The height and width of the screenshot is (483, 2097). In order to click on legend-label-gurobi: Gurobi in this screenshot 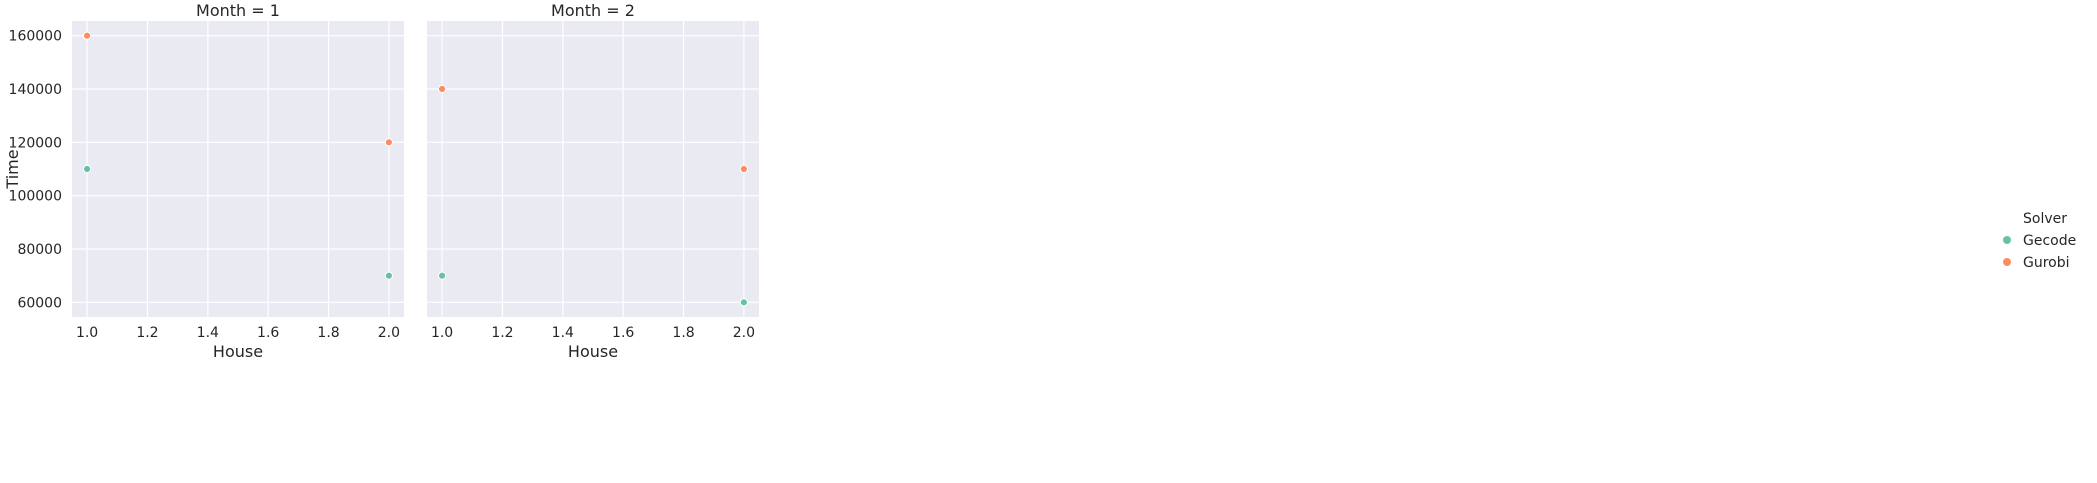, I will do `click(2046, 263)`.